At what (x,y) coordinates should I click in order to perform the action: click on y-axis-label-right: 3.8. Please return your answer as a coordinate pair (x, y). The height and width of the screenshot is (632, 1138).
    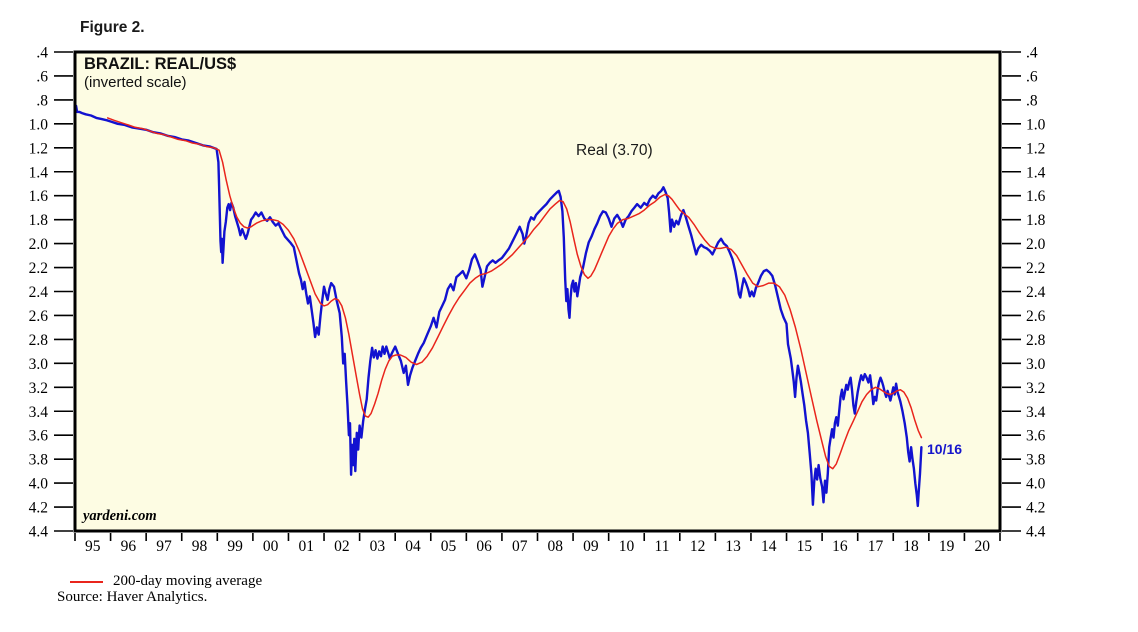
    Looking at the image, I should click on (1036, 460).